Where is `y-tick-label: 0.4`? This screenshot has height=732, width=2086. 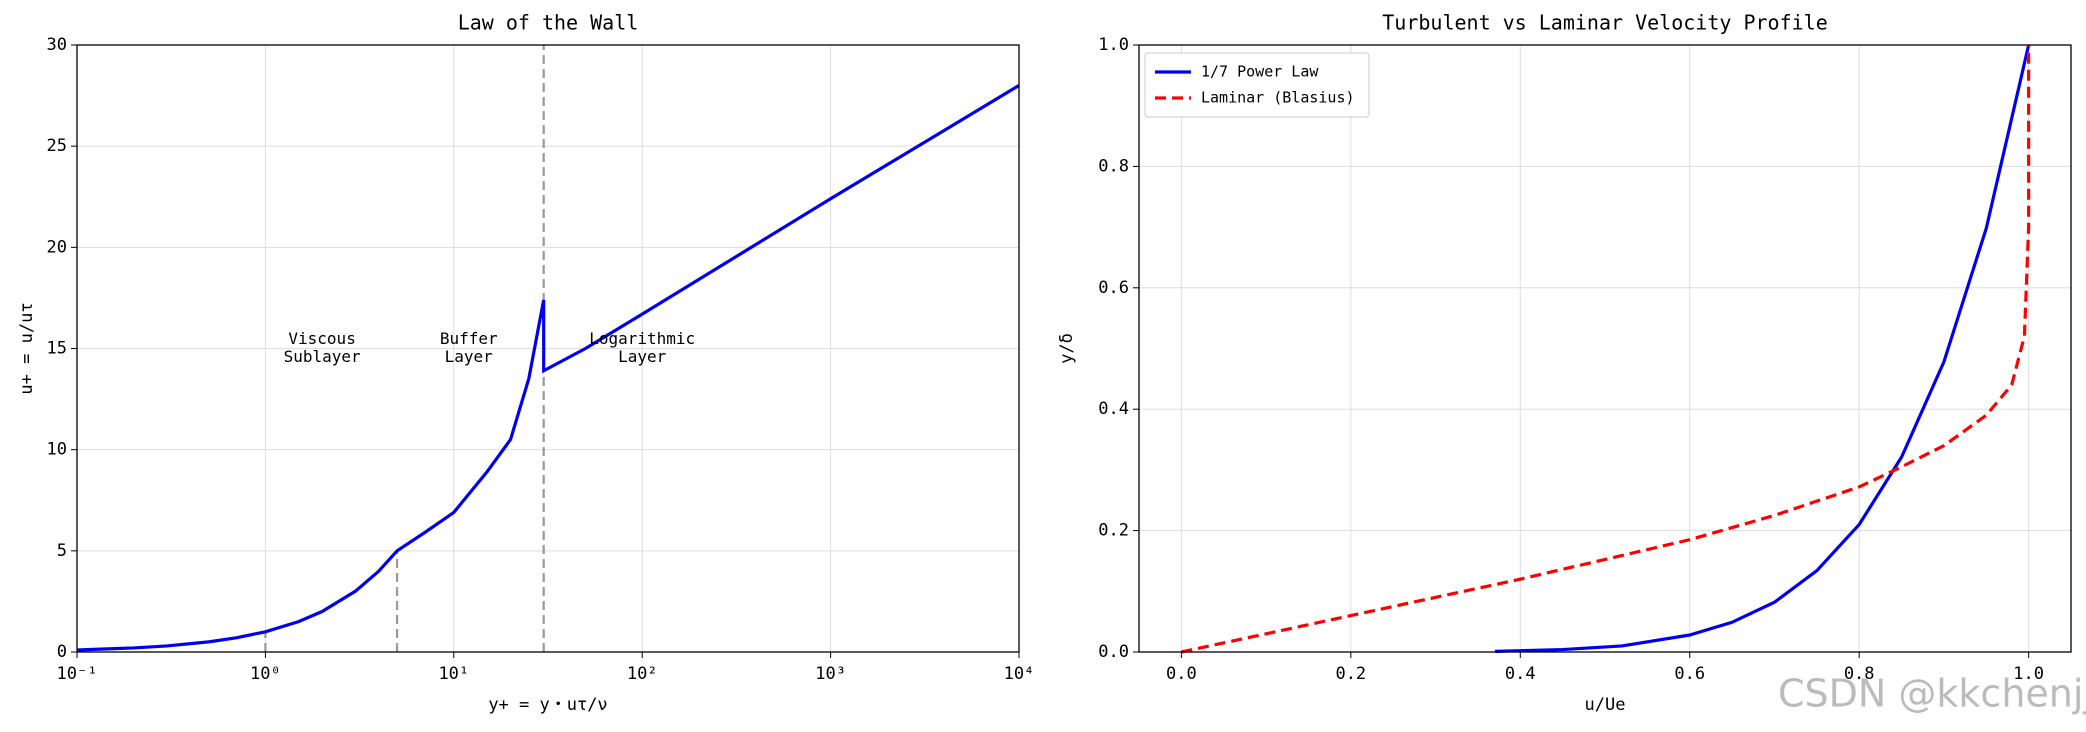 y-tick-label: 0.4 is located at coordinates (1113, 409).